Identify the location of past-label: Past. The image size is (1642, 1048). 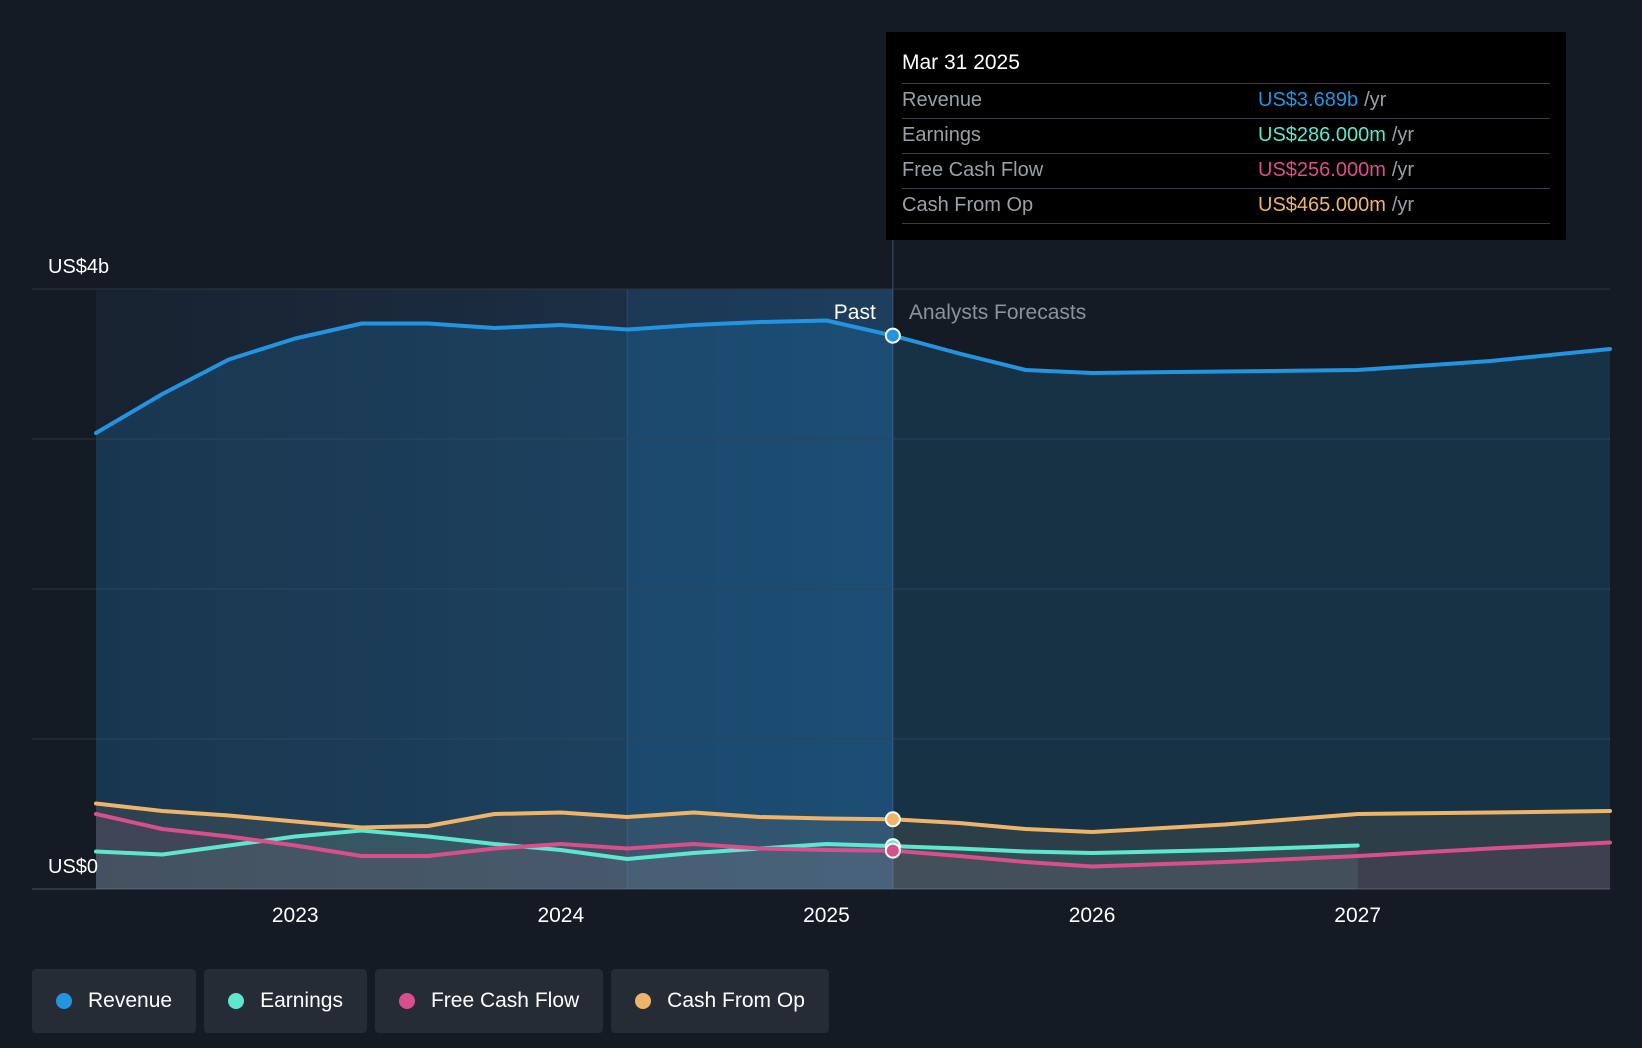
(855, 312).